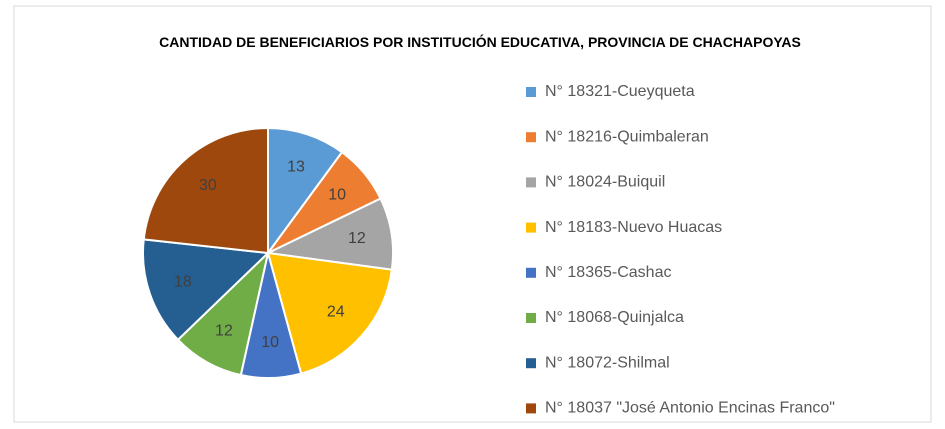 The width and height of the screenshot is (945, 429). I want to click on legend-label: N° 18072-Shilmal, so click(607, 362).